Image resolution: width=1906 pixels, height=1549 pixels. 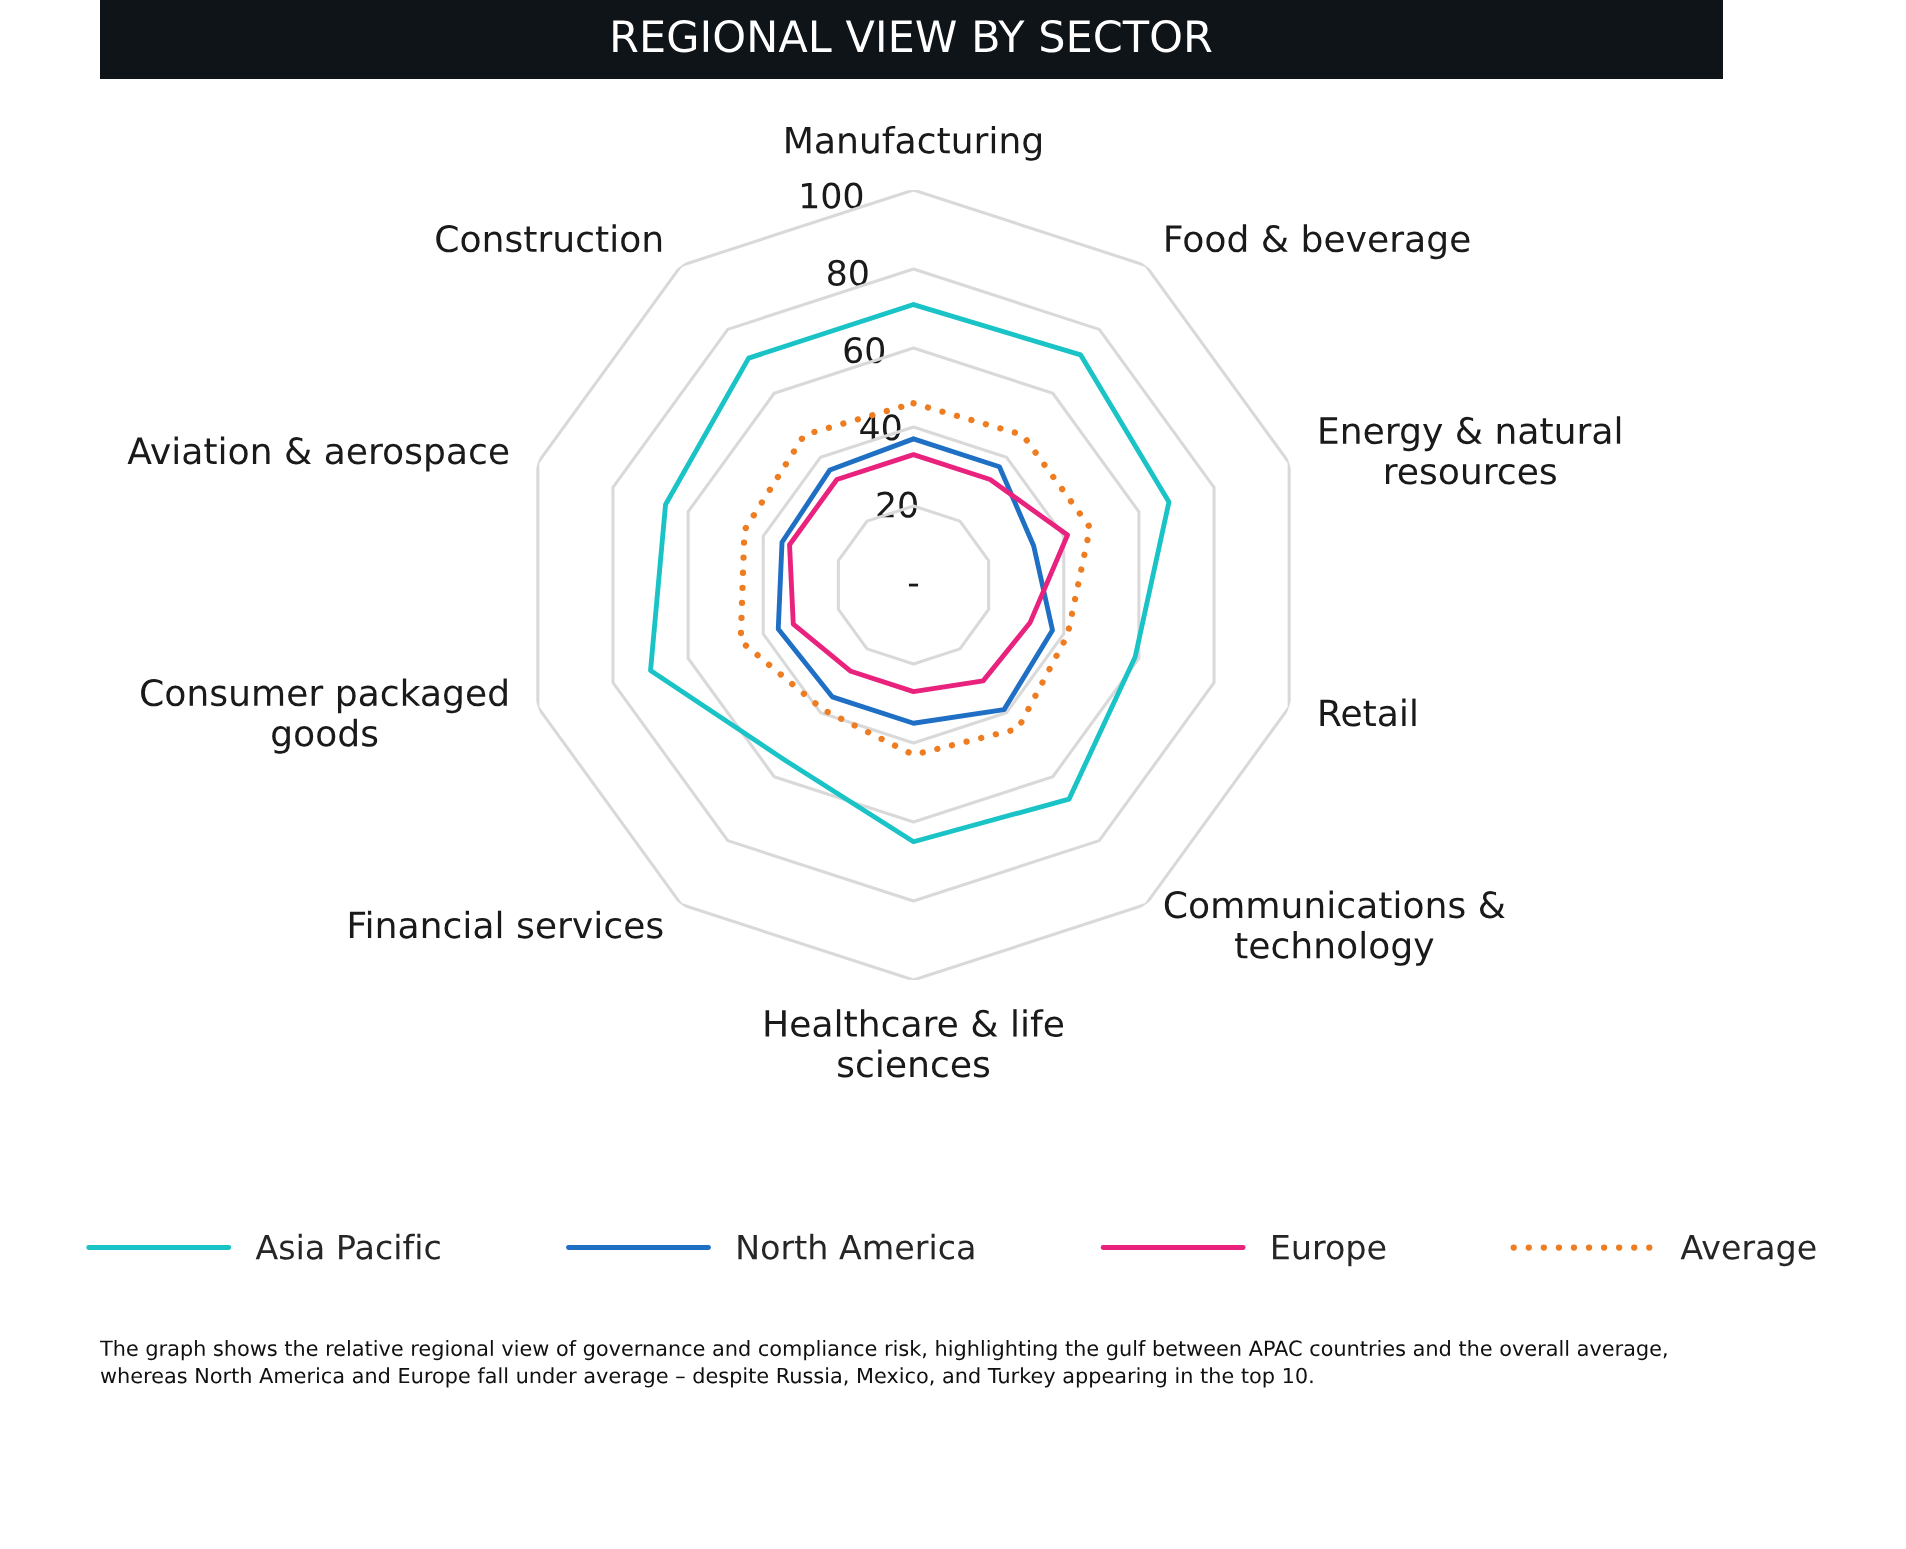 What do you see at coordinates (912, 36) in the screenshot?
I see `chart-title: REGIONAL VIEW BY SECTOR` at bounding box center [912, 36].